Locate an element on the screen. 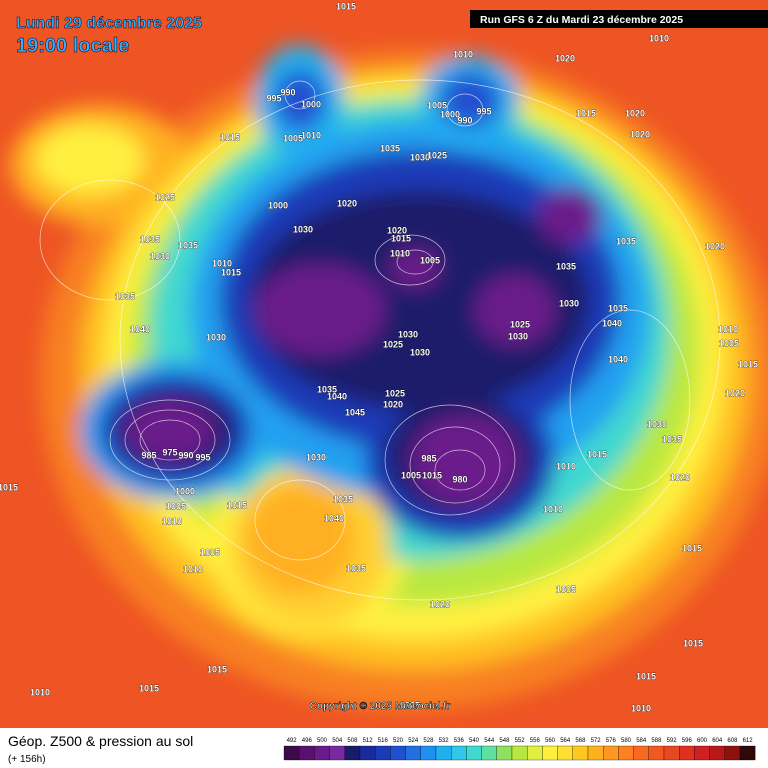 The width and height of the screenshot is (768, 768). colorbar-label: 496 is located at coordinates (307, 741).